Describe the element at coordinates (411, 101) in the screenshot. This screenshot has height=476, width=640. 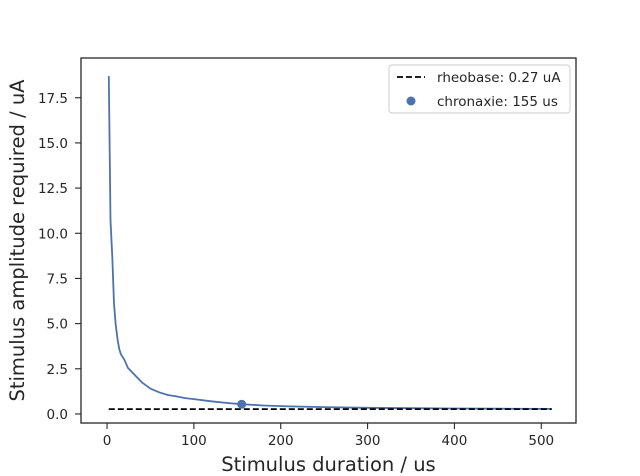
I see `legend-chronaxie-swatch` at that location.